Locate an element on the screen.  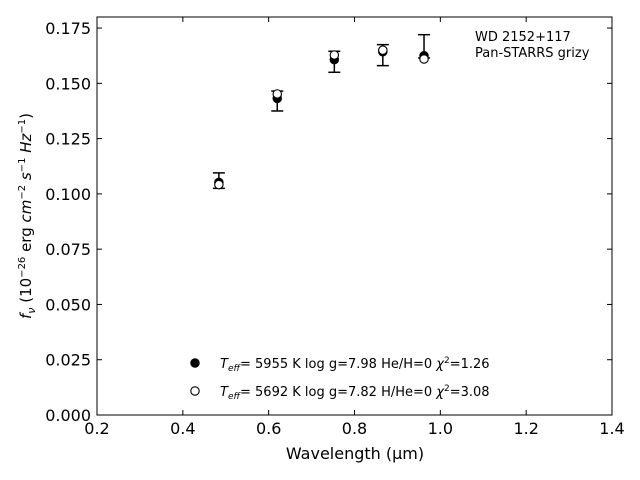
y-tick-label: 0.175 is located at coordinates (68, 28).